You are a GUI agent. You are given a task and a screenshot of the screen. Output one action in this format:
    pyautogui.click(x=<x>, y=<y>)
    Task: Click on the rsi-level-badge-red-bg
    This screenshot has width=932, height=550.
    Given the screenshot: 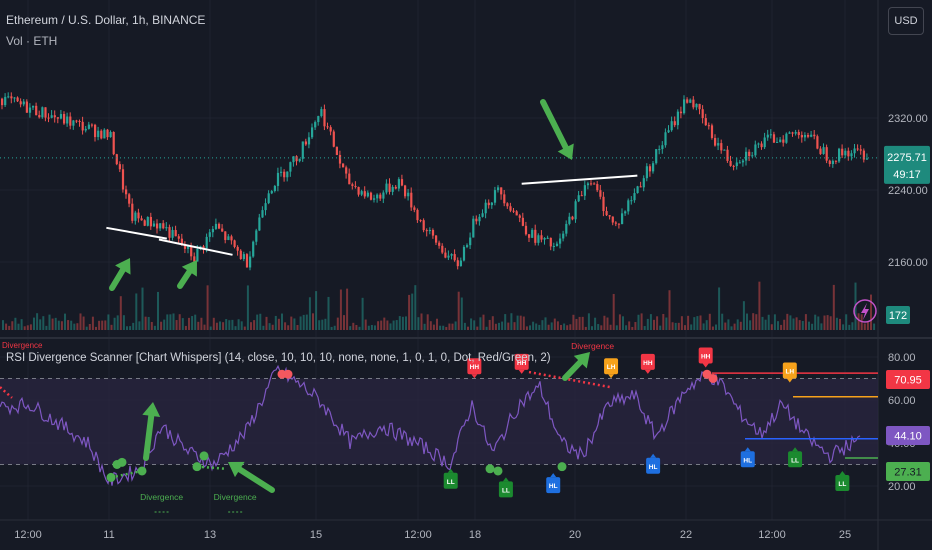 What is the action you would take?
    pyautogui.click(x=908, y=379)
    